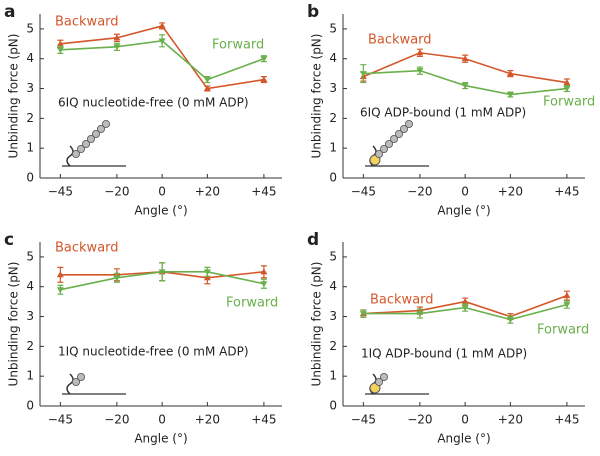 This screenshot has height=456, width=600. Describe the element at coordinates (9, 12) in the screenshot. I see `panel-label: a` at that location.